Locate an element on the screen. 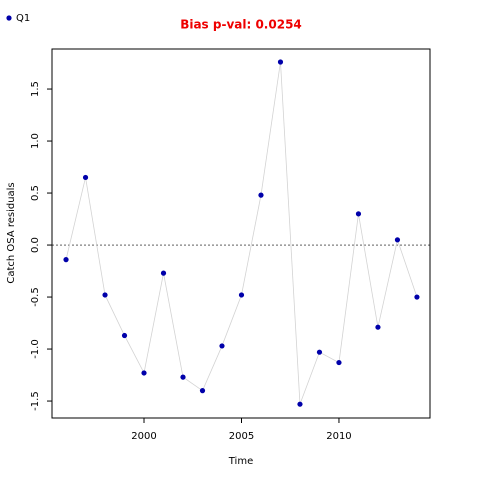  y-tick-label: -1.0 is located at coordinates (35, 349).